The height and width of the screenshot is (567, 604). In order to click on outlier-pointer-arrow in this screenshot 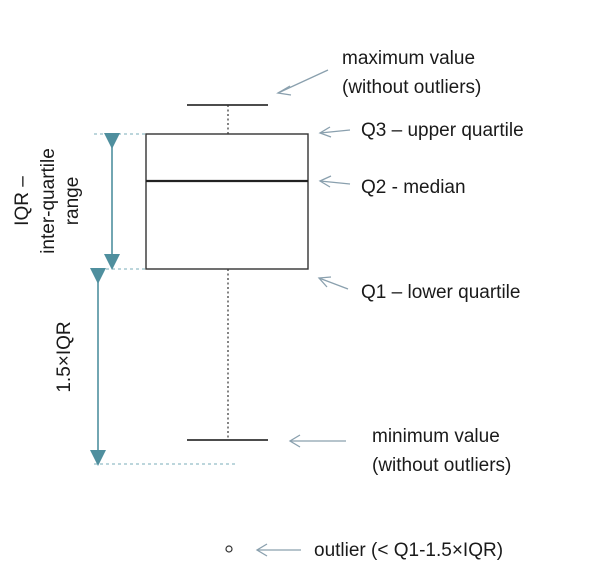, I will do `click(278, 550)`.